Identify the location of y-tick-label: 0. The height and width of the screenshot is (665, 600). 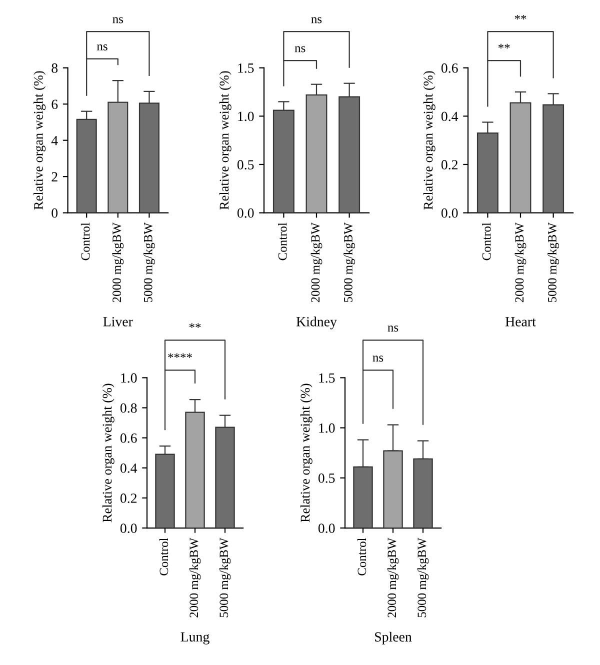
(55, 213).